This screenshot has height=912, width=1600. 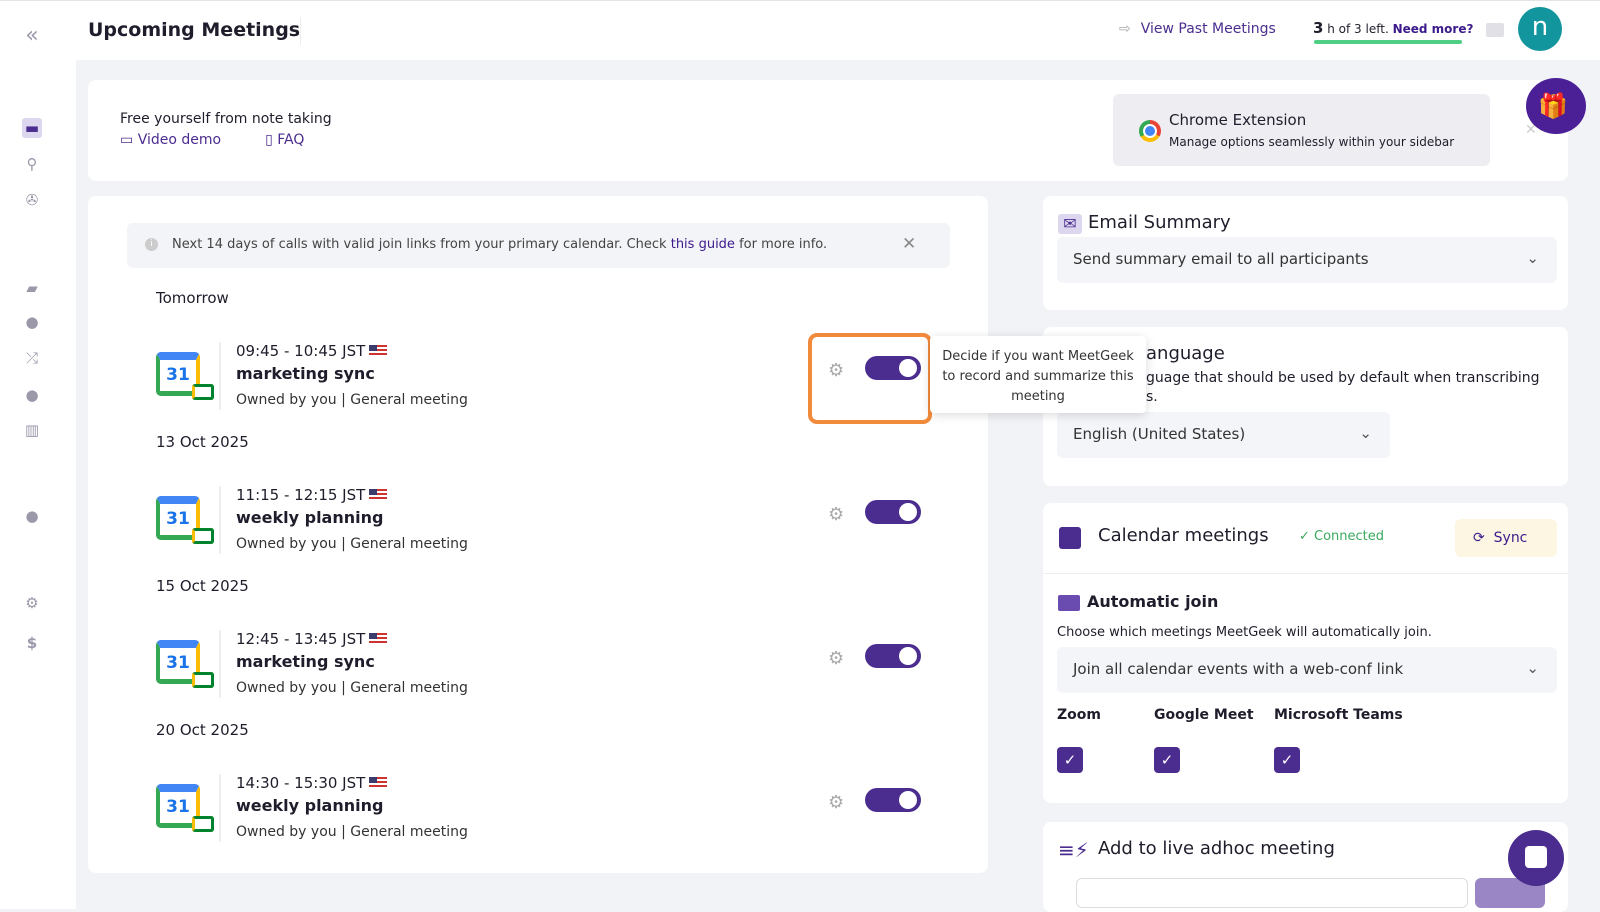 I want to click on avatar: n, so click(x=1540, y=29).